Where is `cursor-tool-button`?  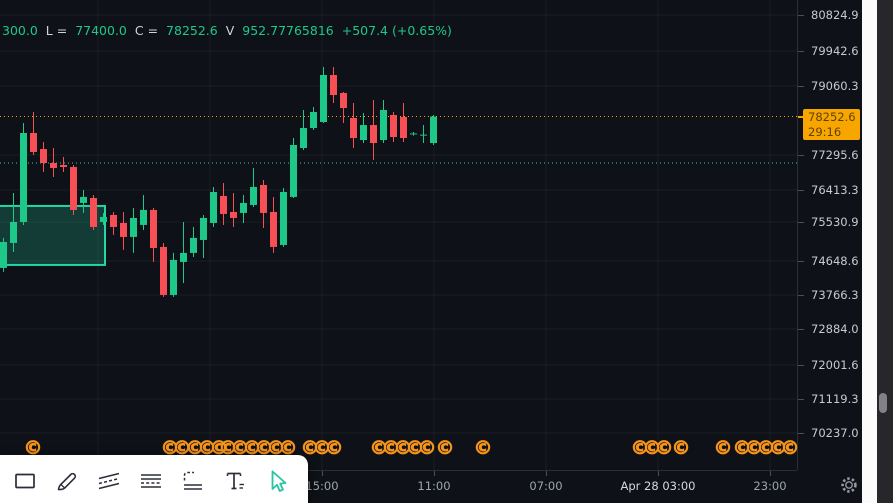
cursor-tool-button is located at coordinates (277, 481).